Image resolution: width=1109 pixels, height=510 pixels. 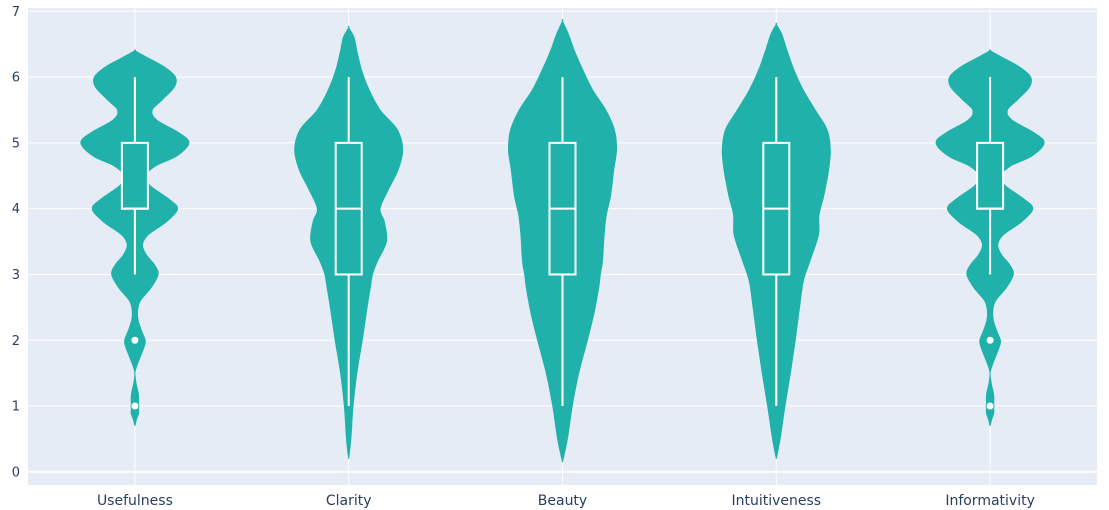 I want to click on y-axis-ticks: 0 1 2 3 4 5 6 7, so click(x=16, y=243).